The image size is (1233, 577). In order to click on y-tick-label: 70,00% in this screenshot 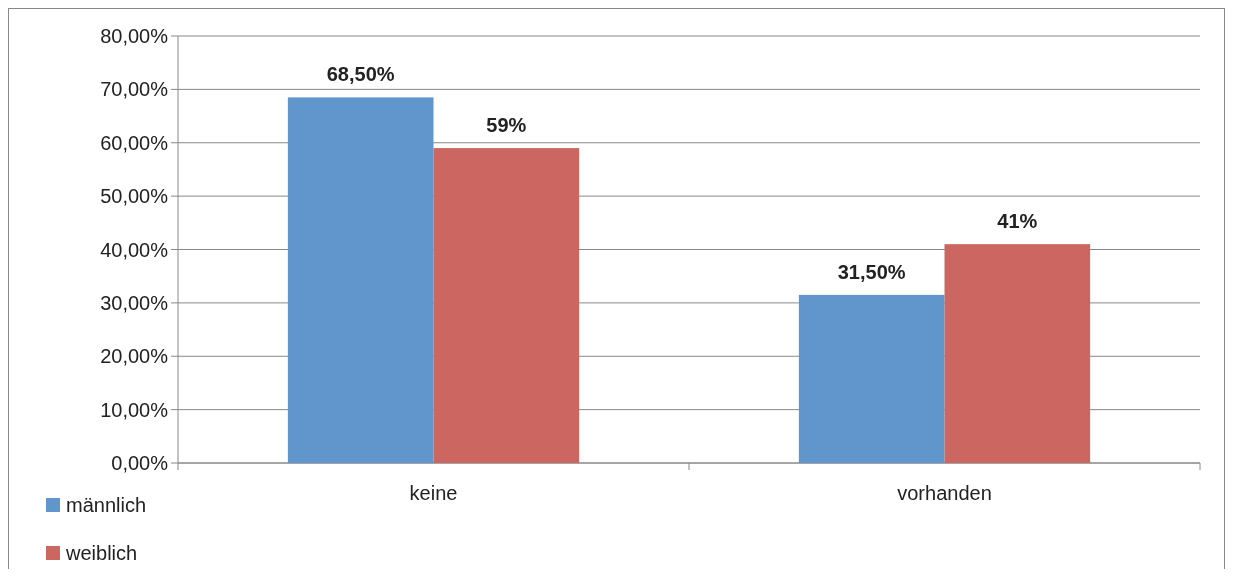, I will do `click(134, 89)`.